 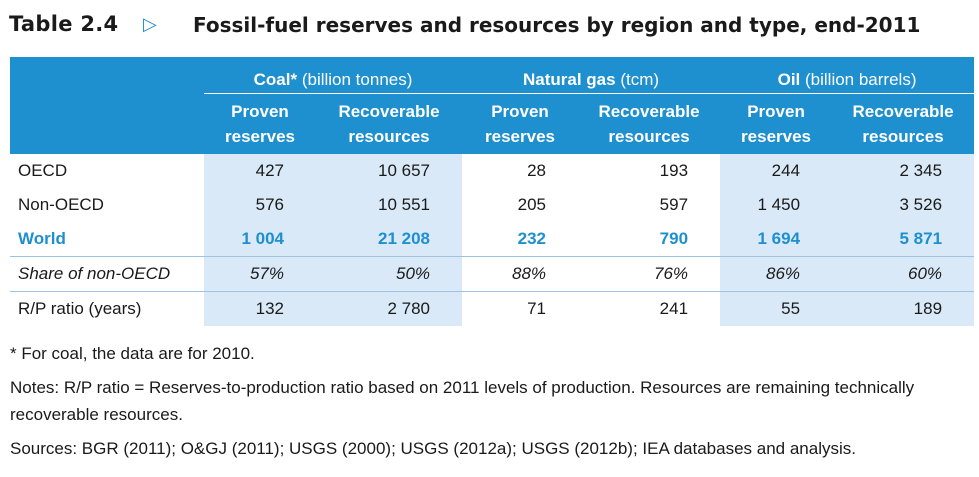 I want to click on table-cell: 576, so click(x=260, y=205).